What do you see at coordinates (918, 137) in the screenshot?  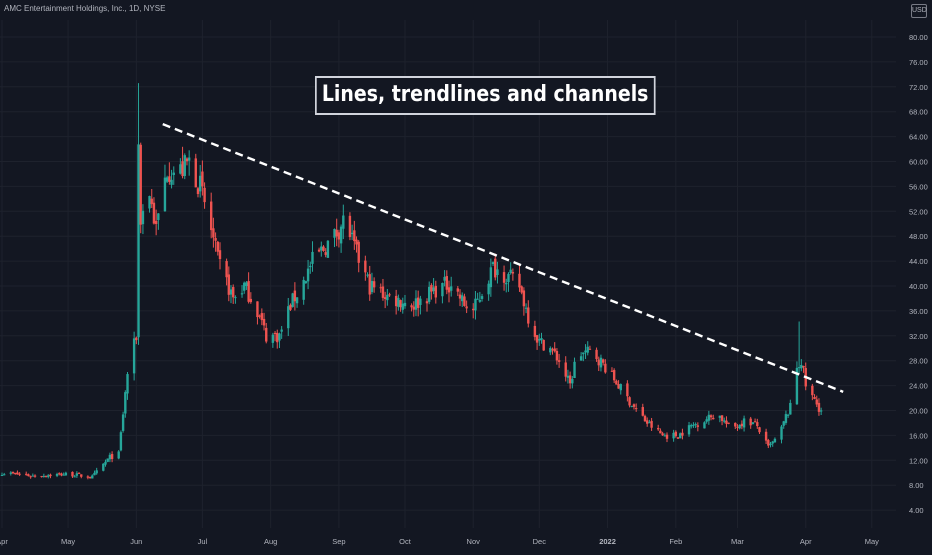 I see `y-tick-label: 64.00` at bounding box center [918, 137].